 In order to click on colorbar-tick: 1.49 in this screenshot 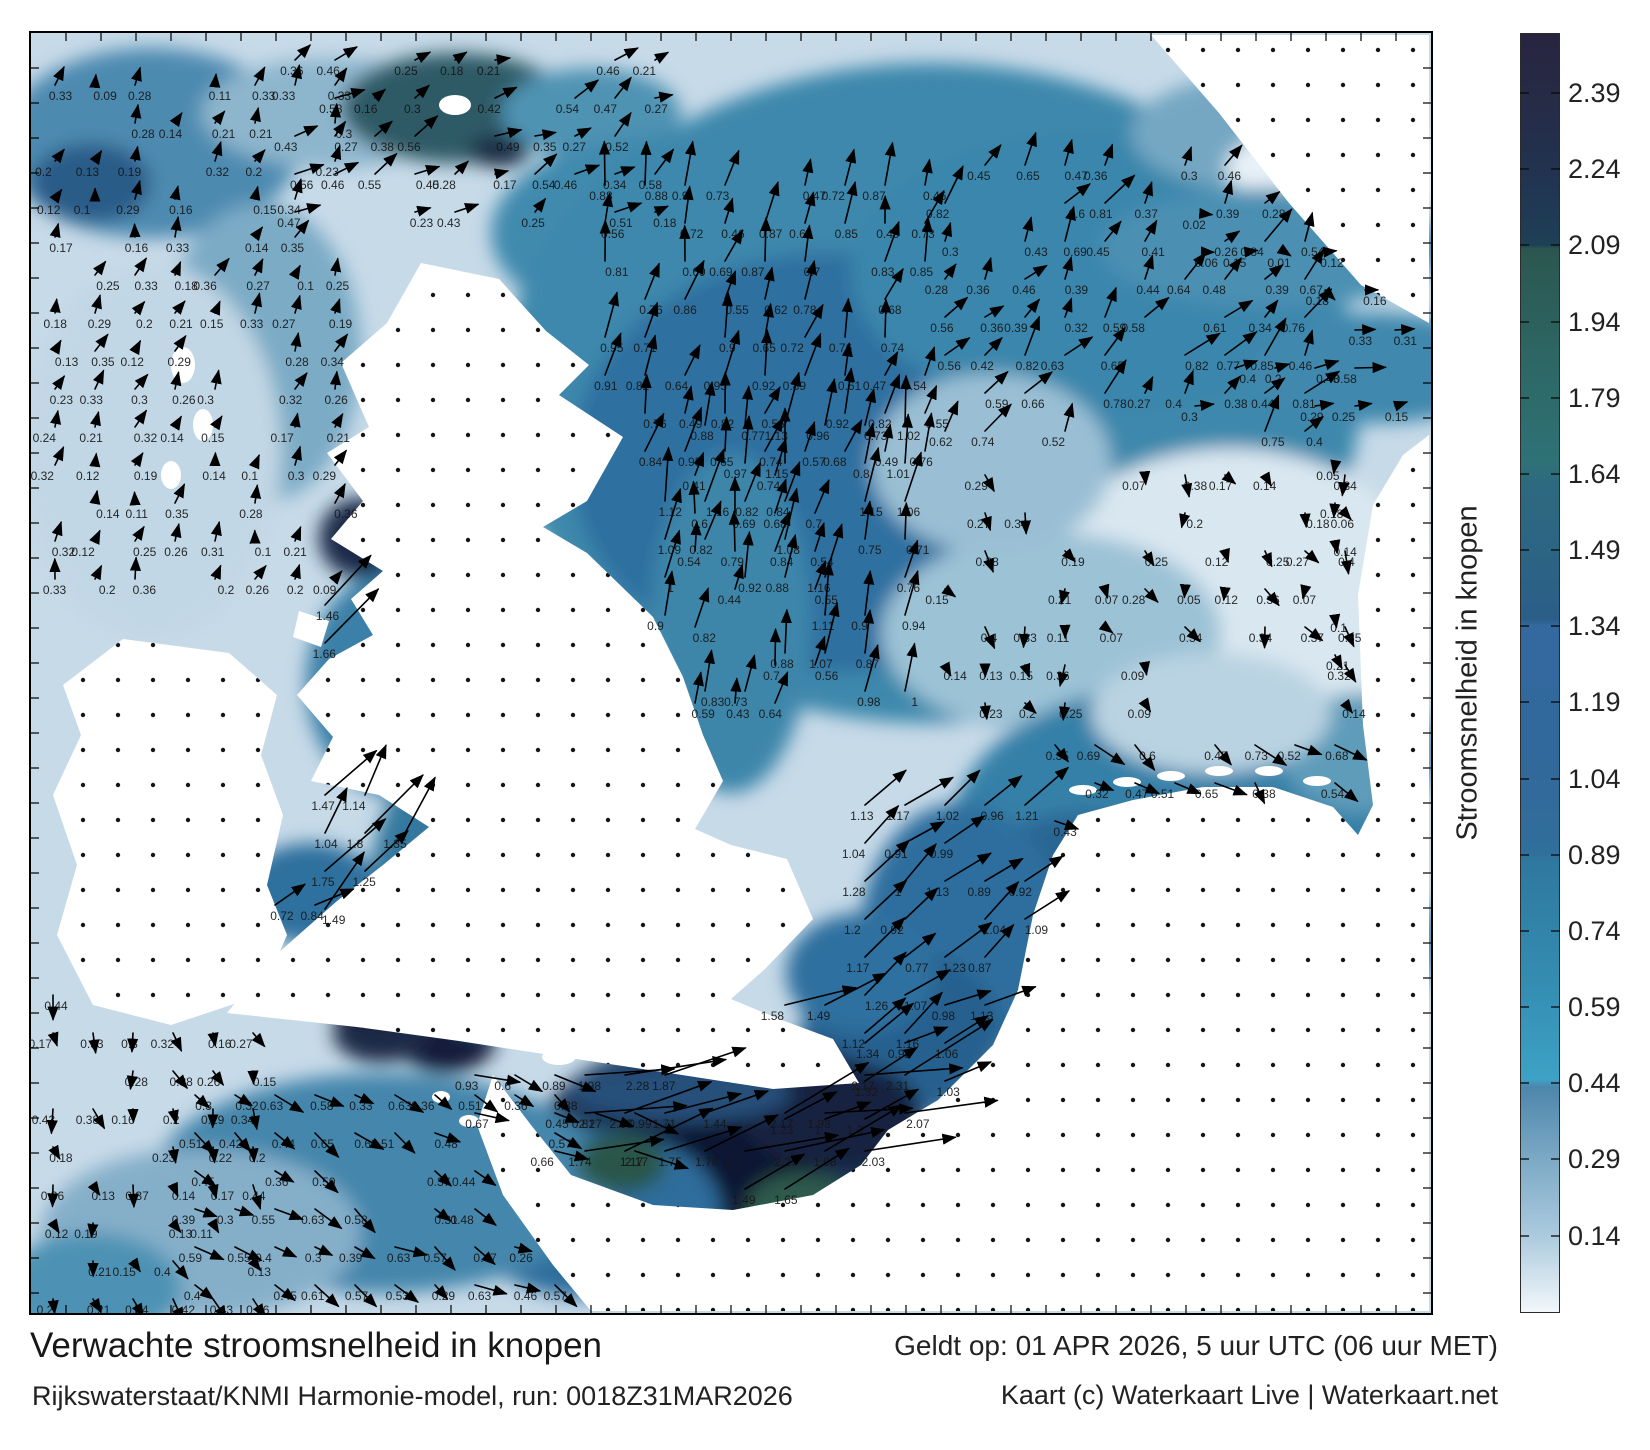, I will do `click(1594, 550)`.